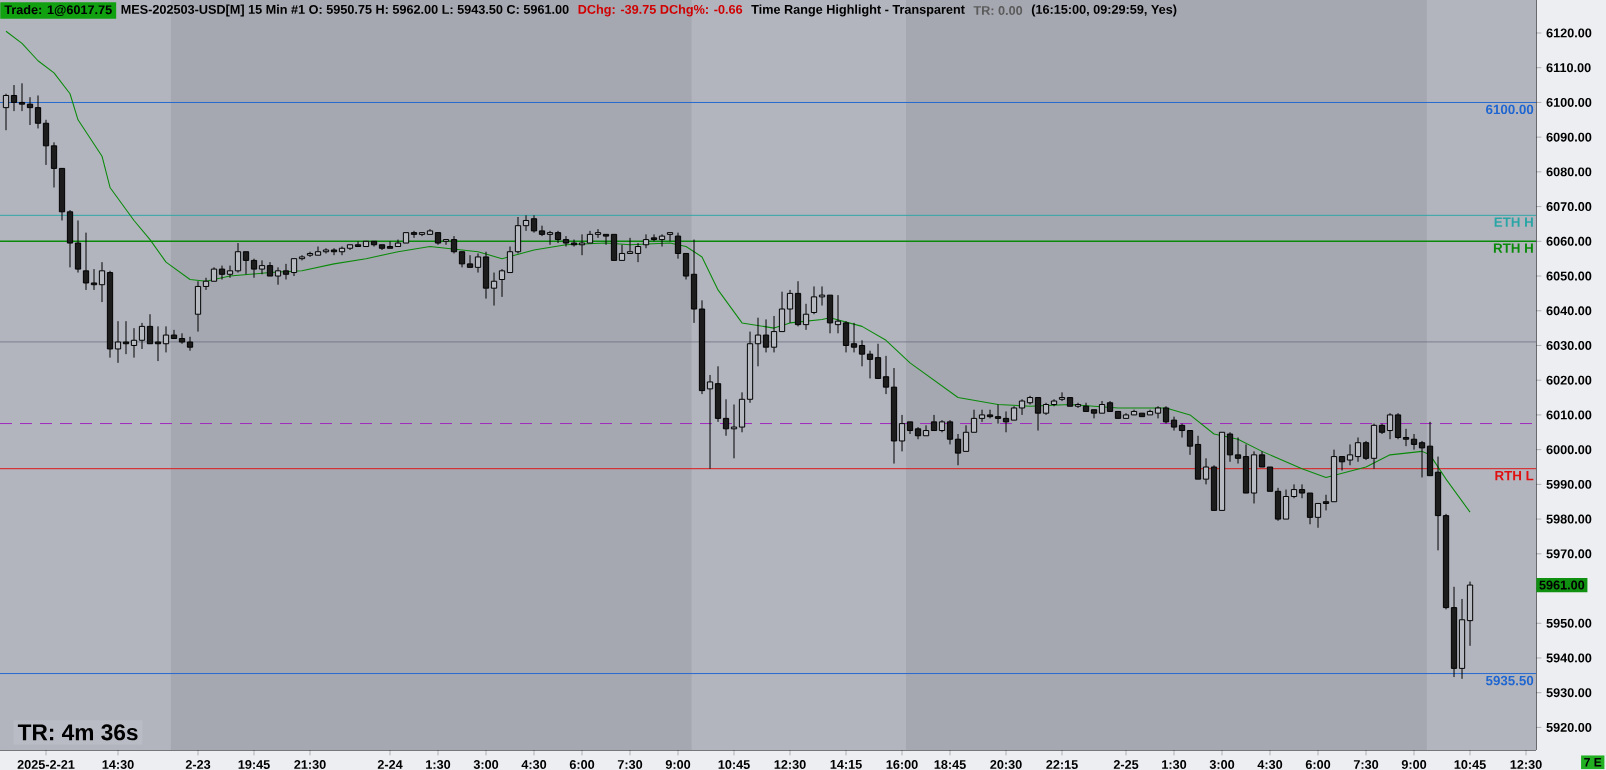 This screenshot has height=770, width=1606. Describe the element at coordinates (1569, 345) in the screenshot. I see `y-tick-label: 6030.00` at that location.